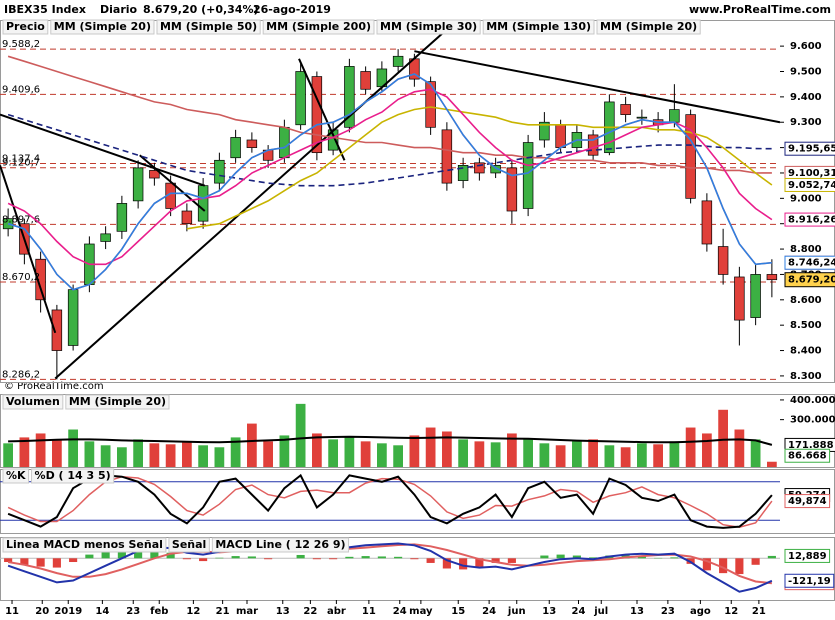  Describe the element at coordinates (811, 445) in the screenshot. I see `value-tag: 171.888` at that location.